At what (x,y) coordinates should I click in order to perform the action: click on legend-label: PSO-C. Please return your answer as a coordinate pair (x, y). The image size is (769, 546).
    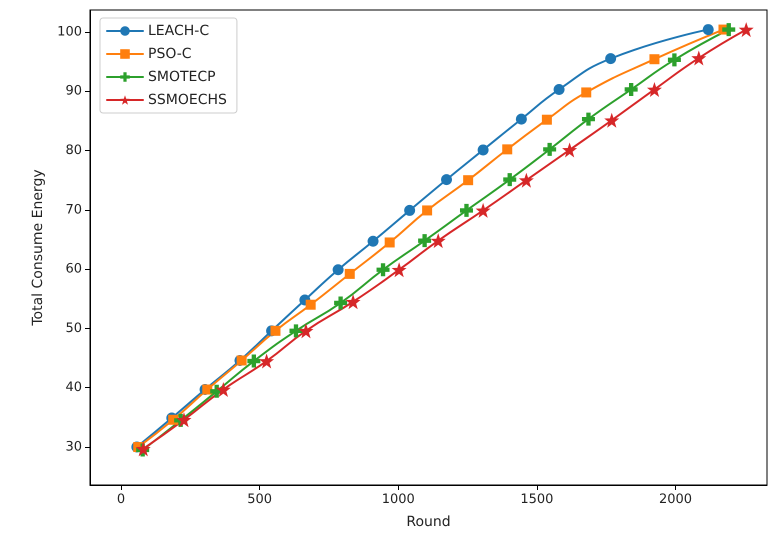
    Looking at the image, I should click on (170, 54).